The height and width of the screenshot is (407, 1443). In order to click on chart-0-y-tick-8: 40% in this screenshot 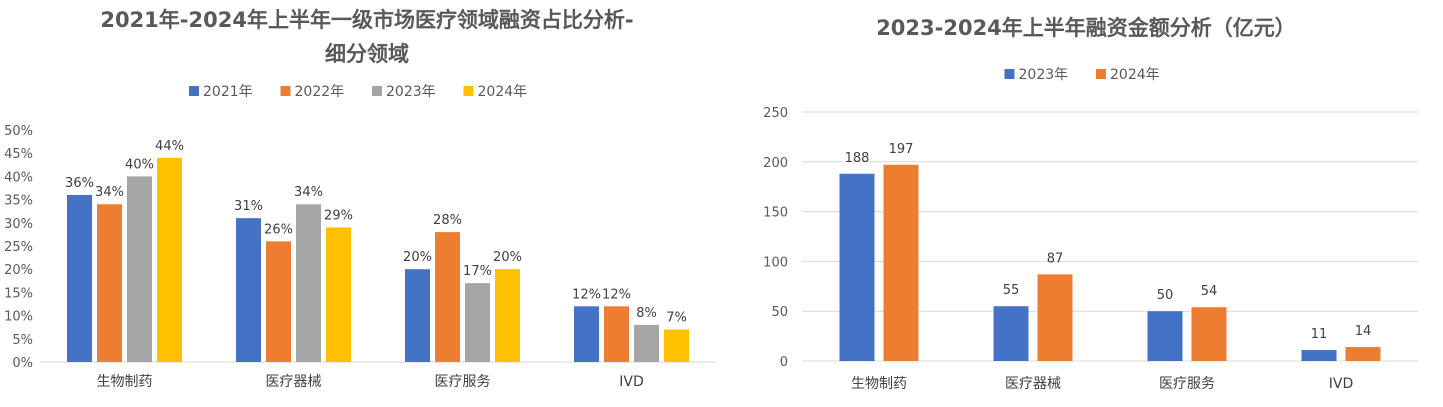, I will do `click(18, 177)`.